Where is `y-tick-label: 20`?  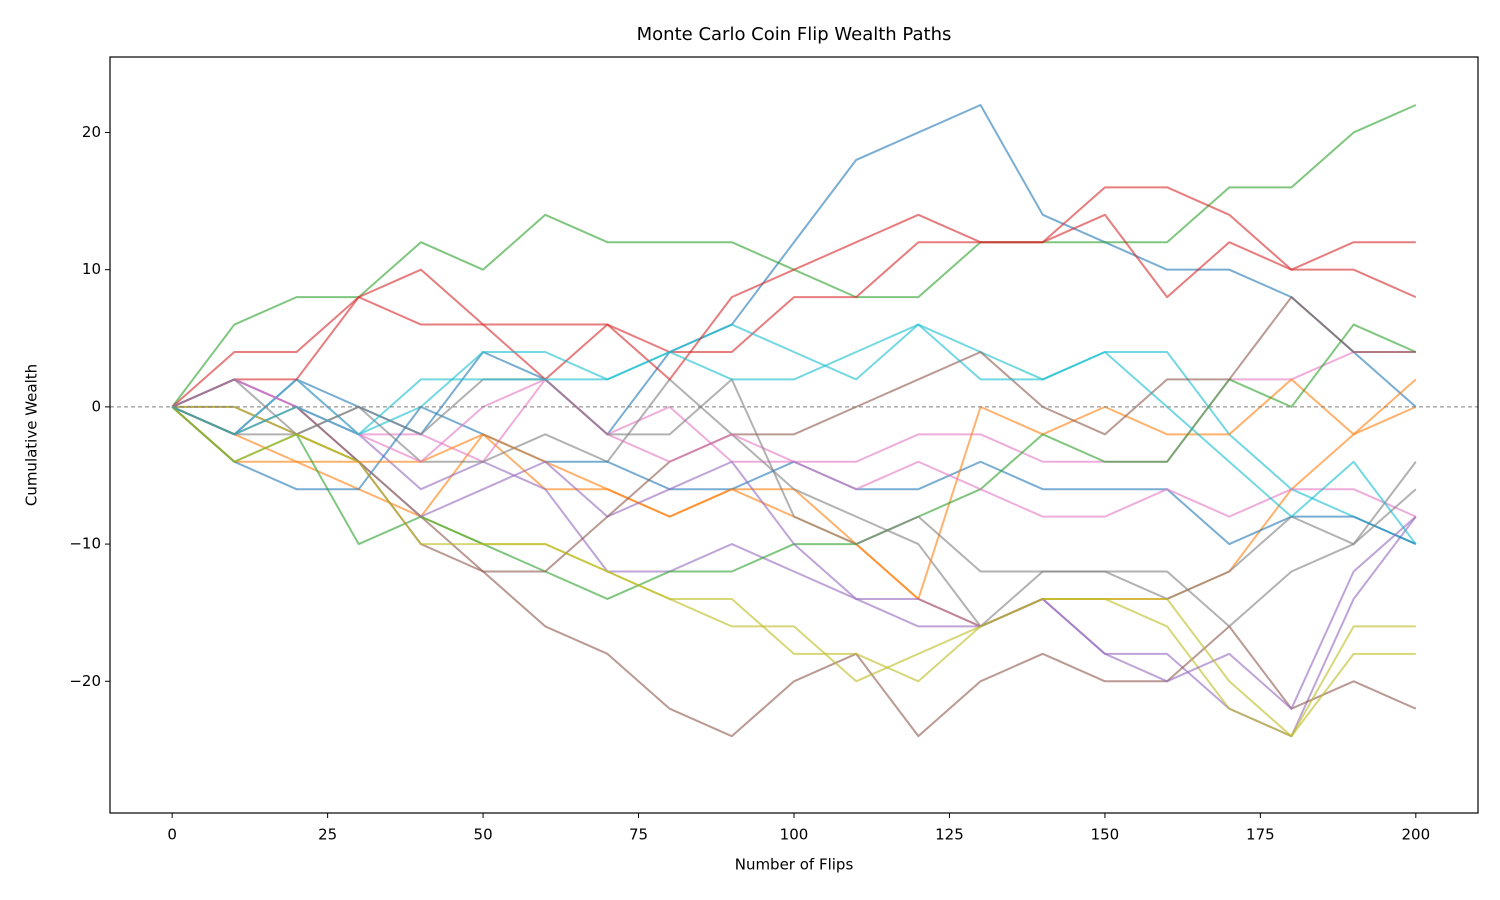 y-tick-label: 20 is located at coordinates (91, 132).